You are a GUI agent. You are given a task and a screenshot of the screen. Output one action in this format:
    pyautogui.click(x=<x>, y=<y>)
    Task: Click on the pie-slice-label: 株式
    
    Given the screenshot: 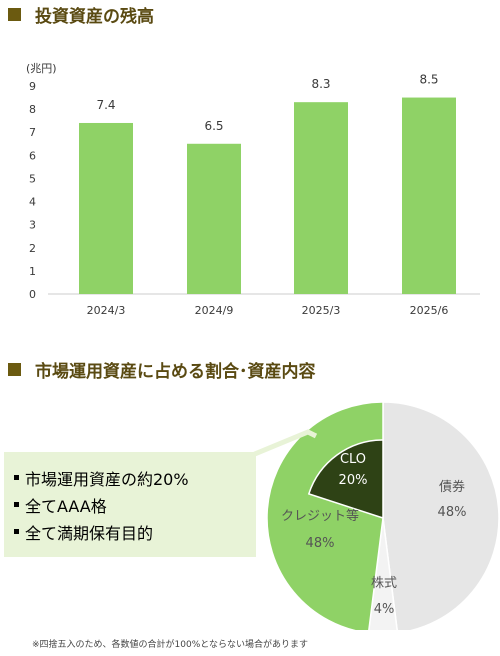 What is the action you would take?
    pyautogui.click(x=384, y=583)
    